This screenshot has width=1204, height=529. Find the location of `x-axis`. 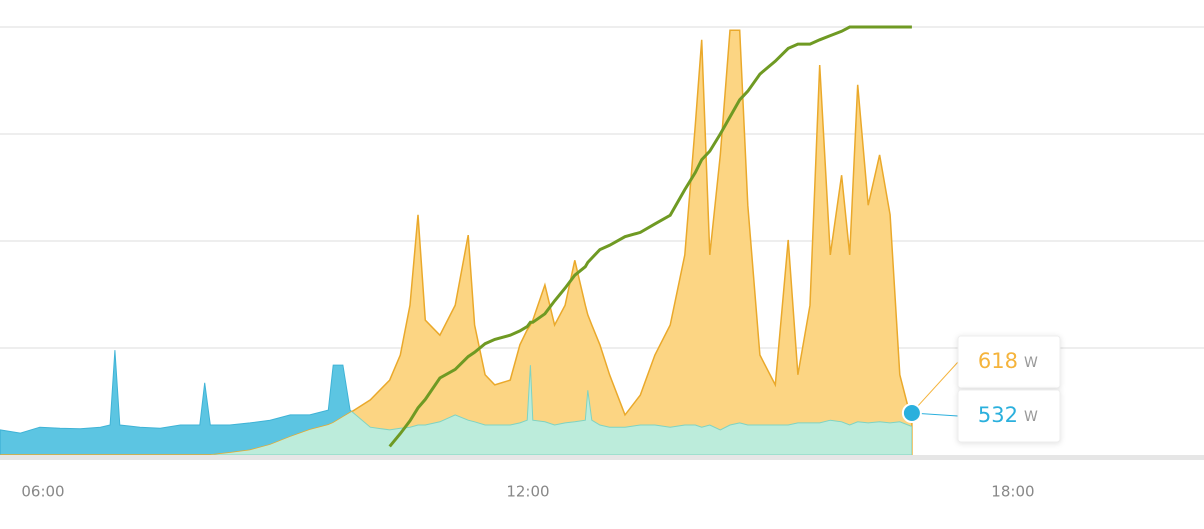

x-axis is located at coordinates (602, 457).